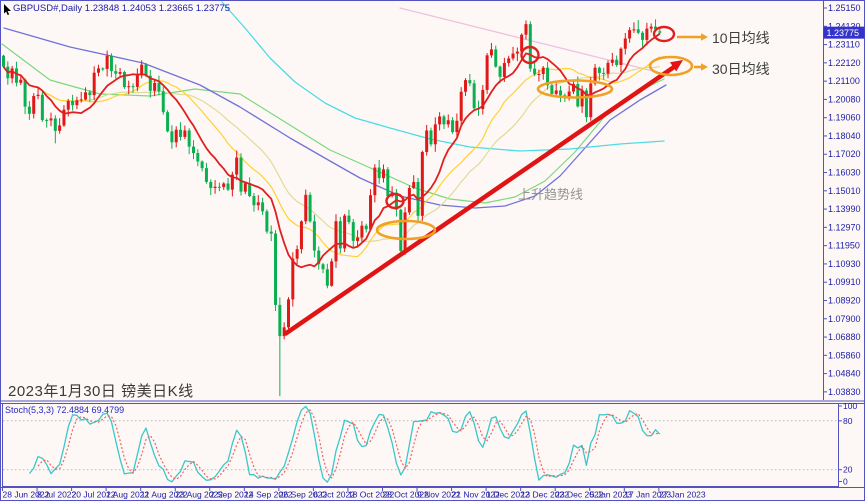  What do you see at coordinates (371, 495) in the screenshot?
I see `date-tick-label: 18 Oct 2022` at bounding box center [371, 495].